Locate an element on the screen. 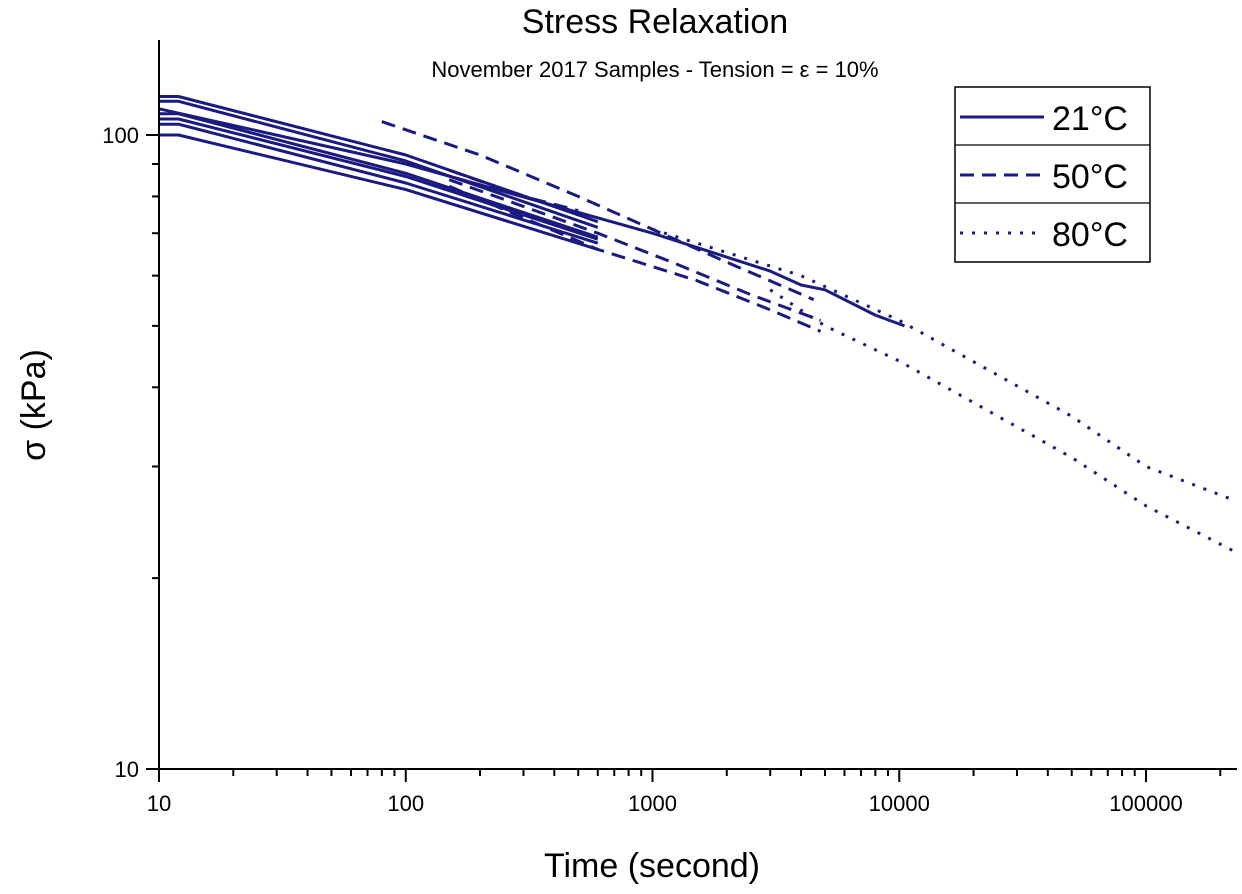  chart-title: Stress Relaxation is located at coordinates (655, 22).